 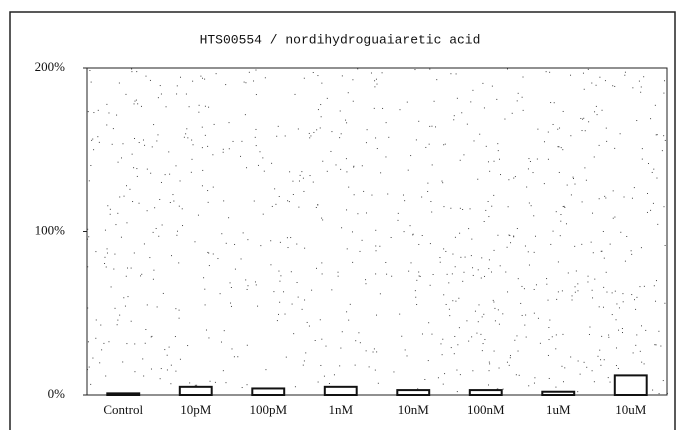 What do you see at coordinates (413, 393) in the screenshot?
I see `bar` at bounding box center [413, 393].